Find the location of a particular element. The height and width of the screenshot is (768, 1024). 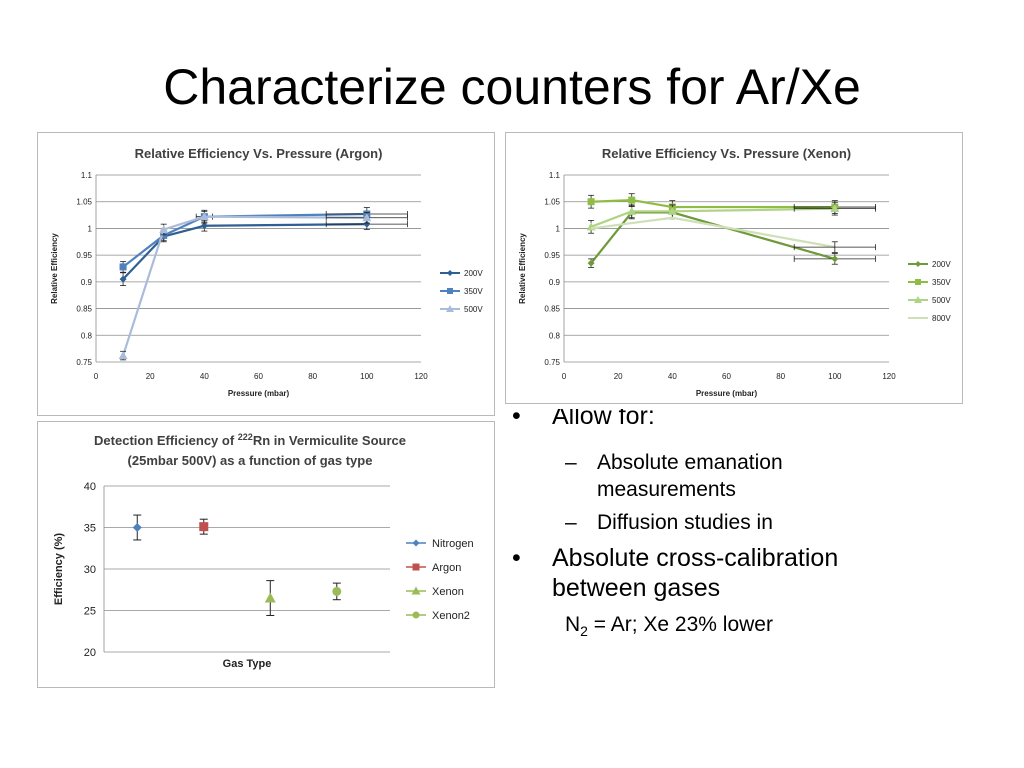

note-rest: = Ar; Xe 23% lower is located at coordinates (680, 624).